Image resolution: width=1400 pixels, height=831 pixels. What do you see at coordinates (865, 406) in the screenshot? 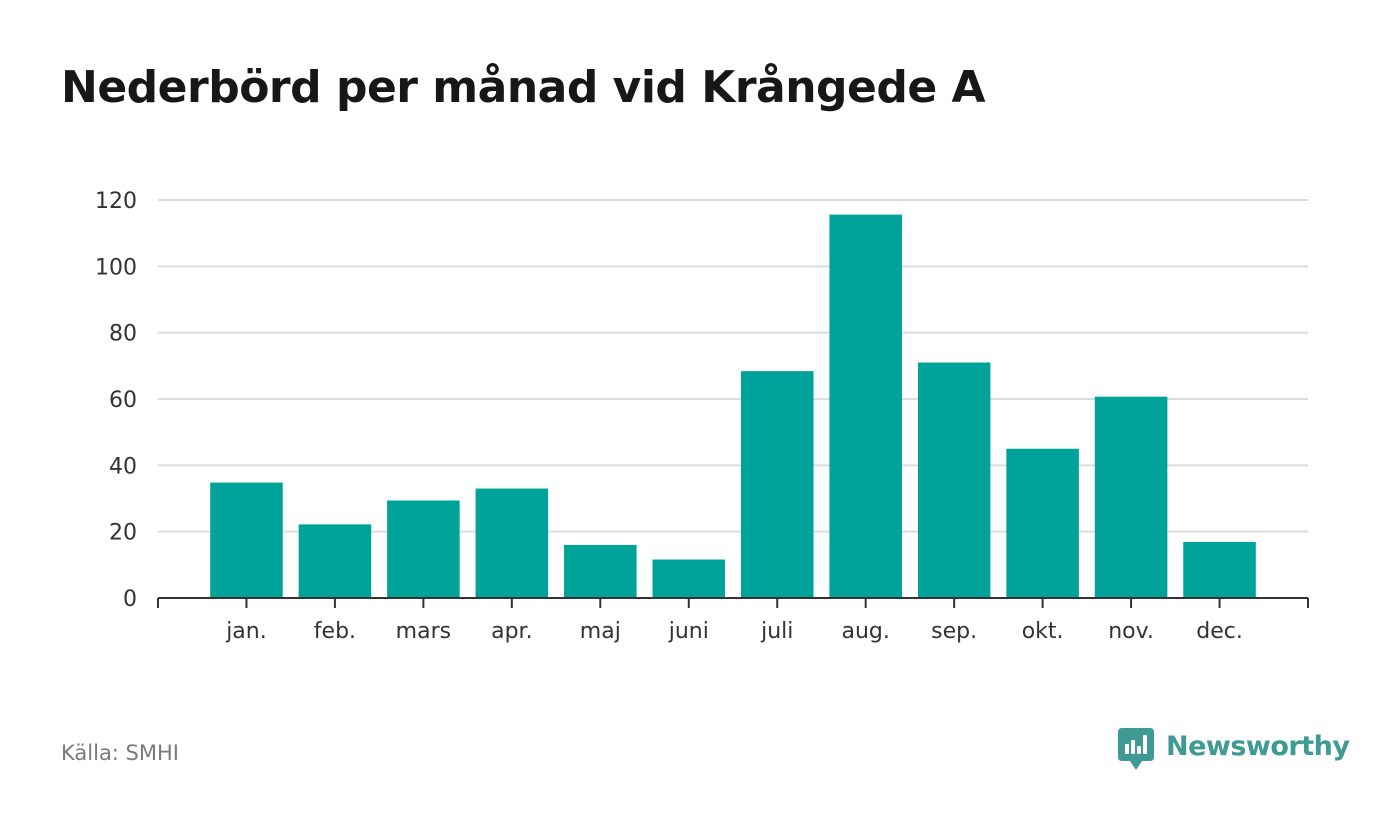
I see `bar-aug` at bounding box center [865, 406].